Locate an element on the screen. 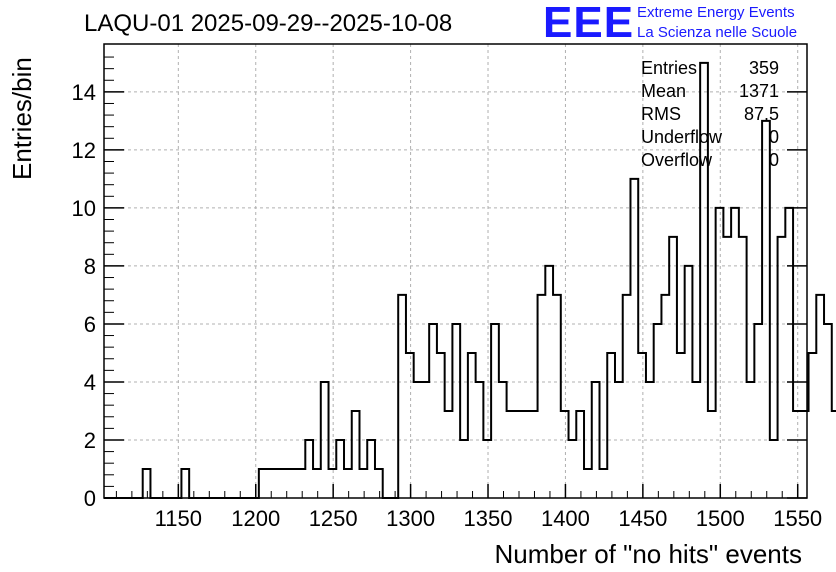  stat-row-rms: RMS 87.5 is located at coordinates (711, 115).